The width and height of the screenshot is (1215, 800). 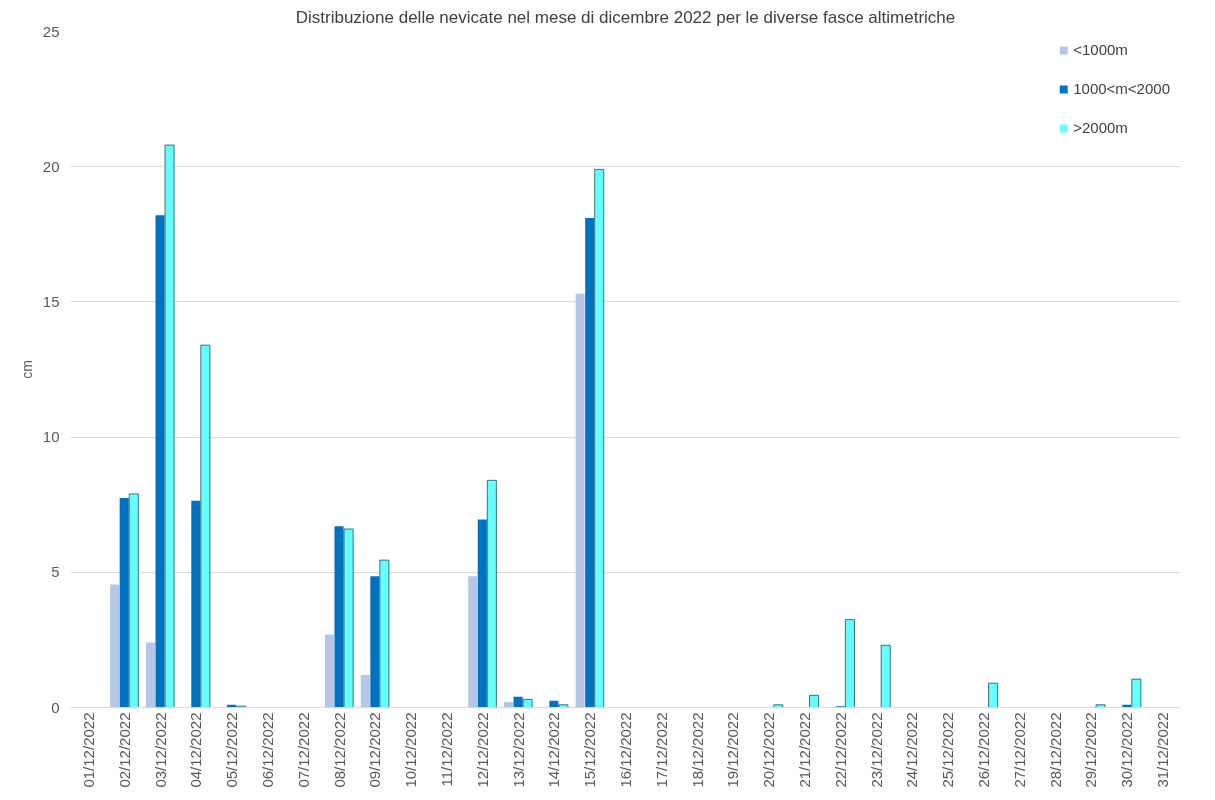 I want to click on x-tick-label: 25/12/2022, so click(x=948, y=750).